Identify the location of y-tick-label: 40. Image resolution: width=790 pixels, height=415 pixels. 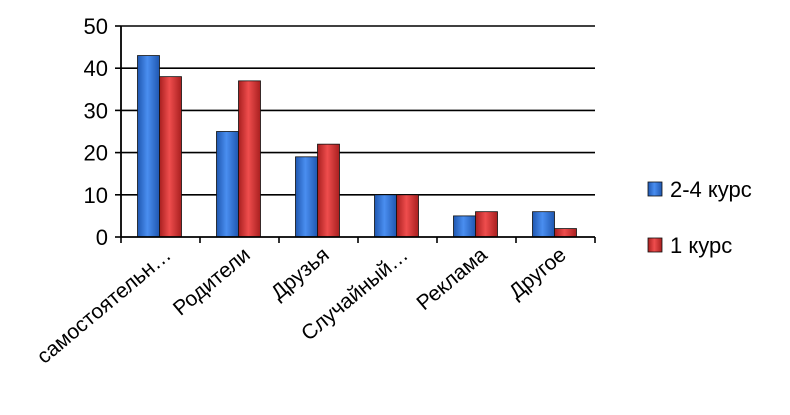
(96, 68).